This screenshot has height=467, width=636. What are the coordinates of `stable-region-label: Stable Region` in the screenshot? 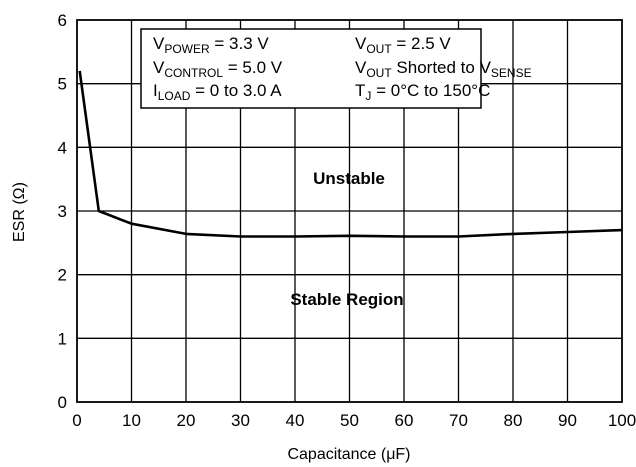 It's located at (346, 299).